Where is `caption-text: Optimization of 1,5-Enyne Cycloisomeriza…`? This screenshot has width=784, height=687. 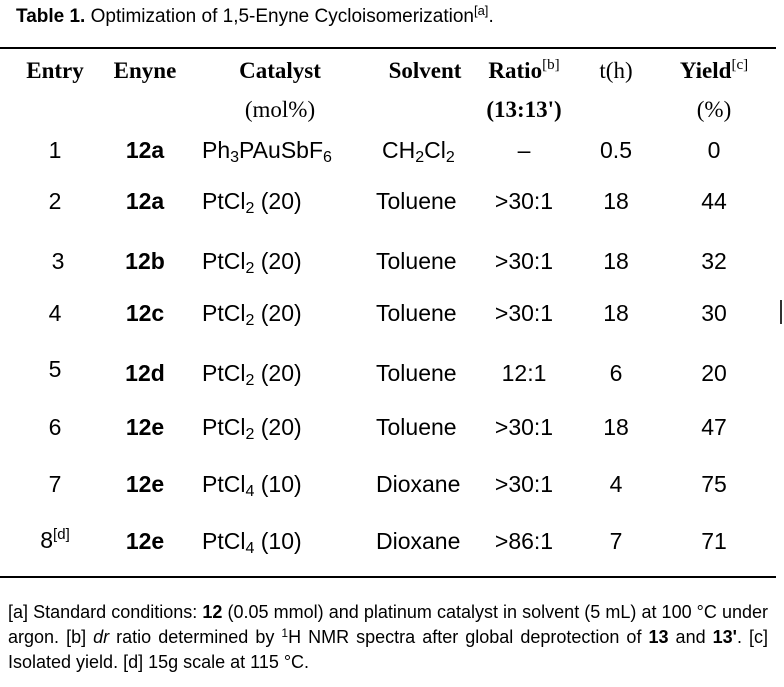
caption-text: Optimization of 1,5-Enyne Cycloisomeriza… is located at coordinates (282, 16).